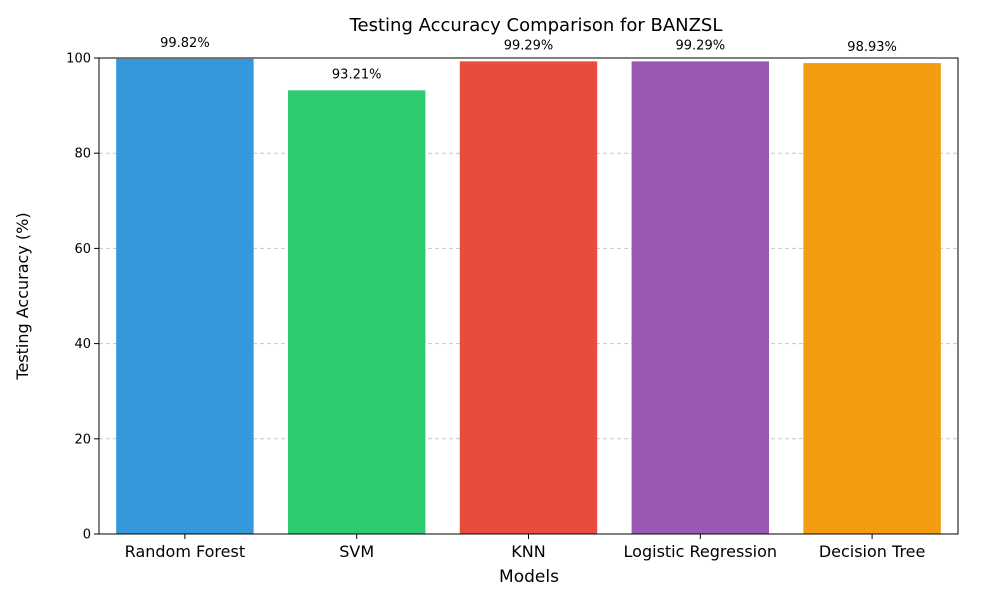 The width and height of the screenshot is (1000, 605). I want to click on y-tick-label: 60, so click(82, 249).